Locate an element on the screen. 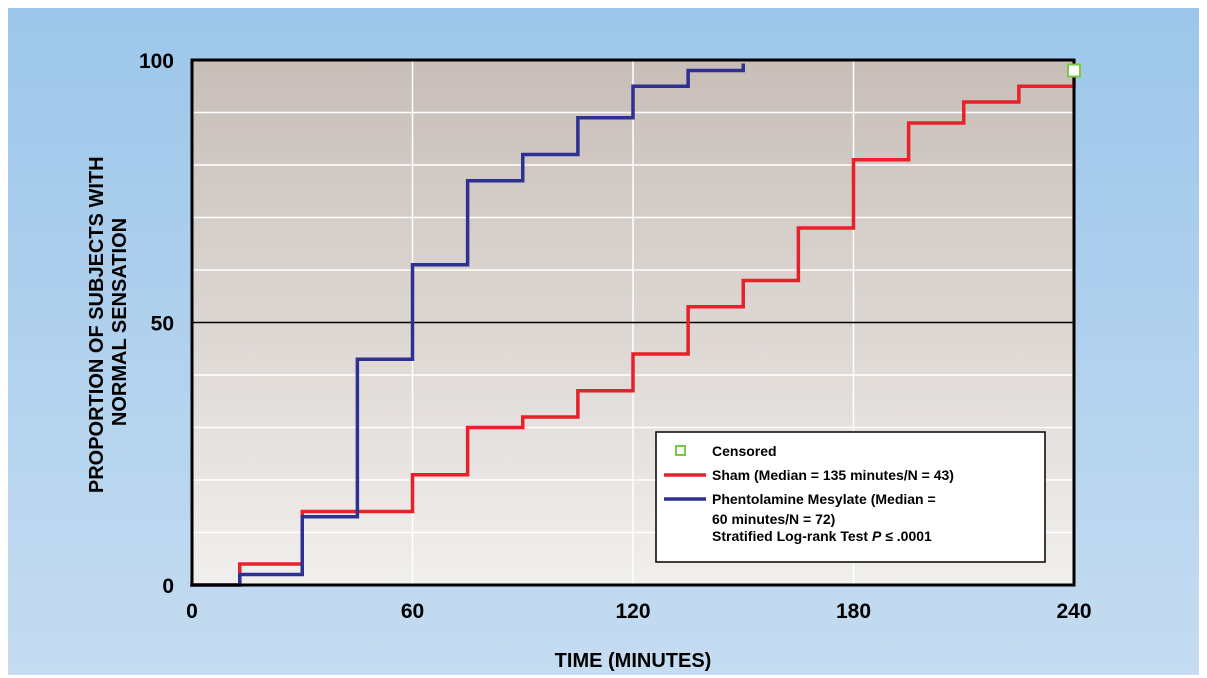  censored-marker is located at coordinates (1074, 70).